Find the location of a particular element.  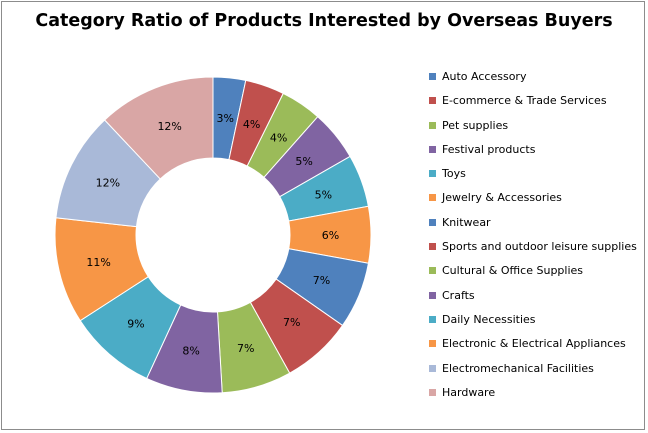

legend-label: Toys is located at coordinates (454, 174).